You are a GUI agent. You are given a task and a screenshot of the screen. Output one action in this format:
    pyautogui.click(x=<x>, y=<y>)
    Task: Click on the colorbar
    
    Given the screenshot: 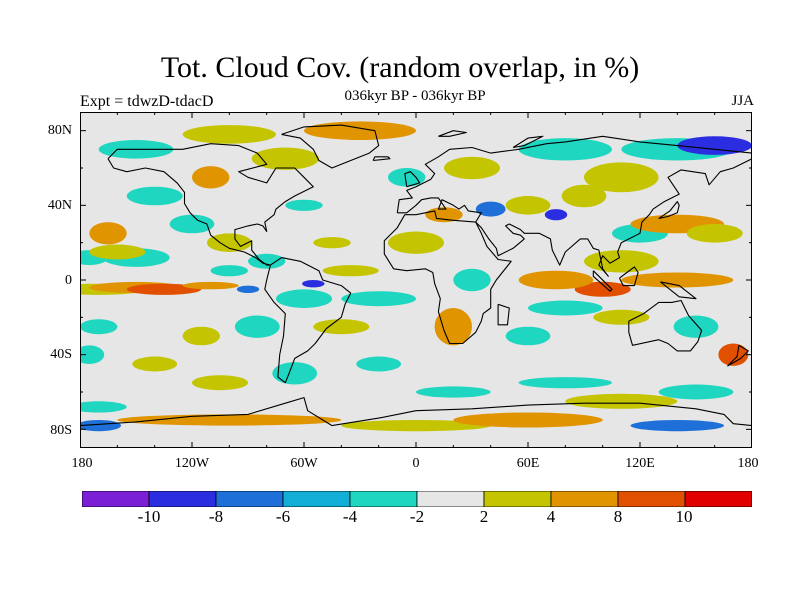 What is the action you would take?
    pyautogui.click(x=417, y=499)
    